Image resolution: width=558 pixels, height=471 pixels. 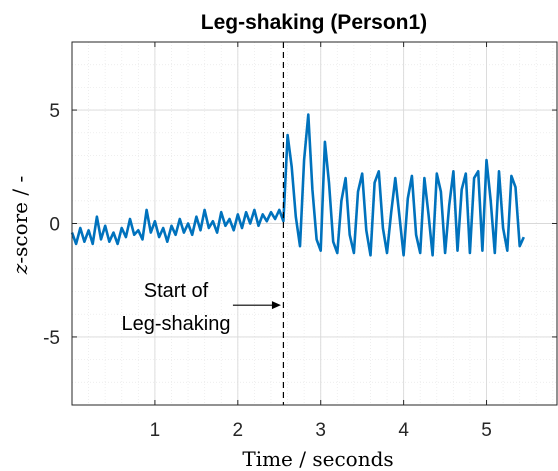 I want to click on annotation-arrow, so click(x=256, y=305).